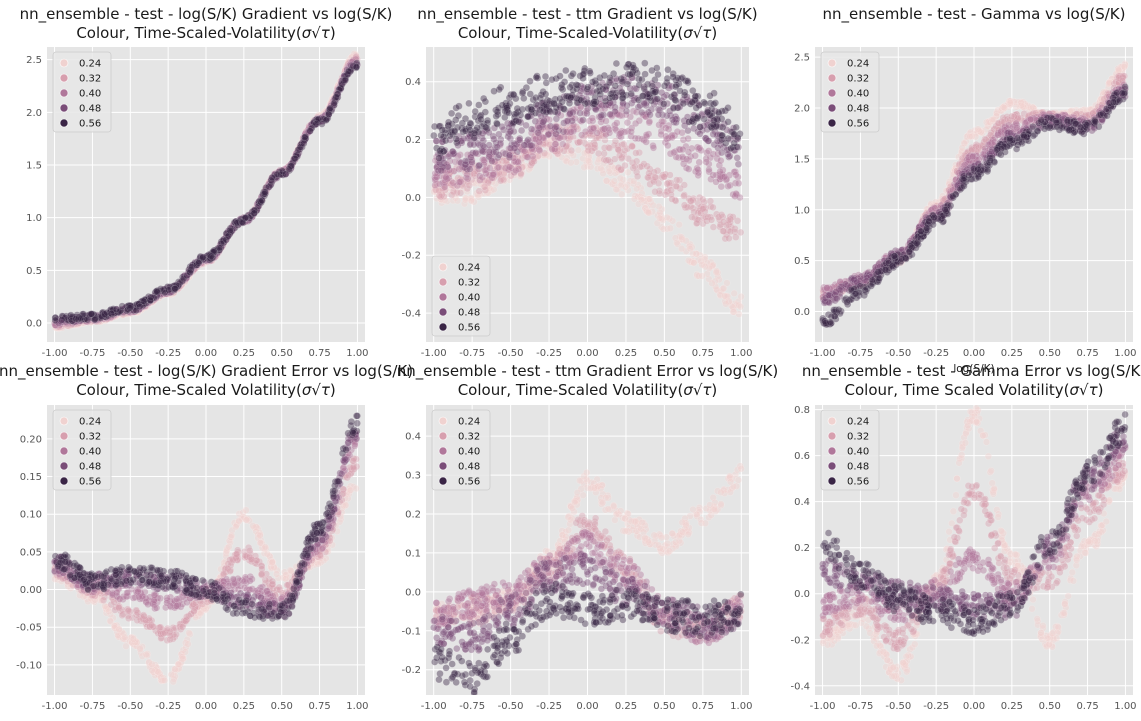 Image resolution: width=1141 pixels, height=721 pixels. I want to click on legend-marker, so click(443, 312).